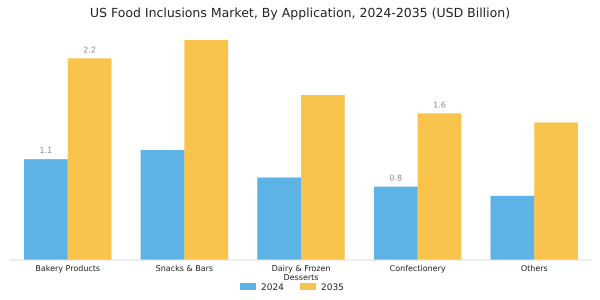  Describe the element at coordinates (272, 288) in the screenshot. I see `legend-label: 2024` at that location.